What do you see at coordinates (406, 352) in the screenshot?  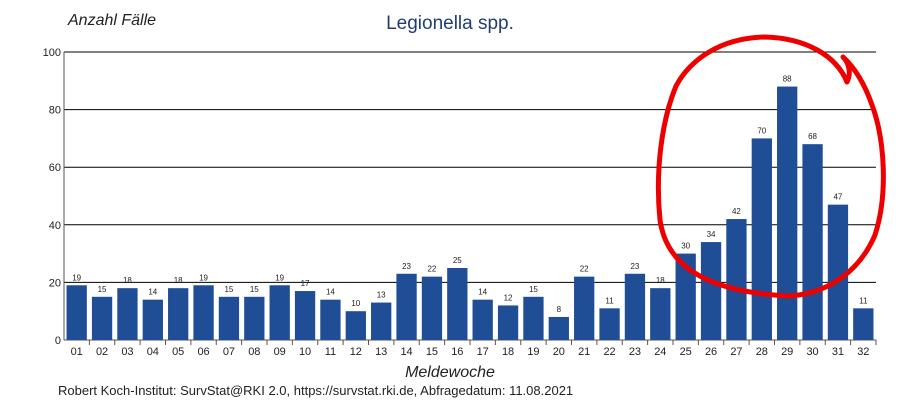 I see `x-tick-label: 14` at bounding box center [406, 352].